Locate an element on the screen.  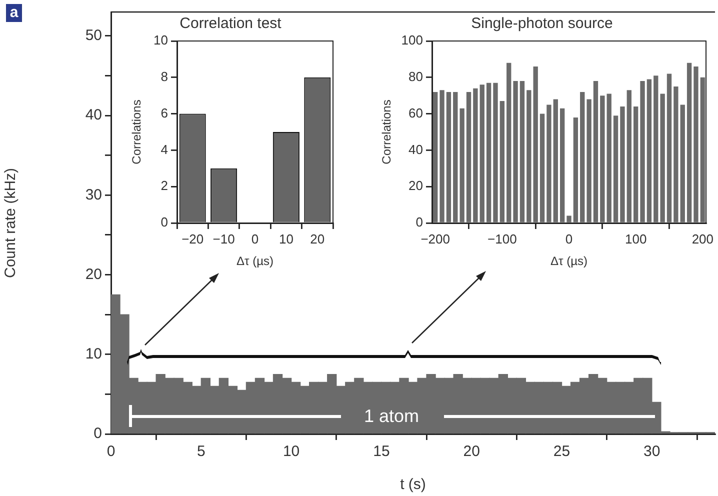
y-tick-label: 6 is located at coordinates (164, 112).